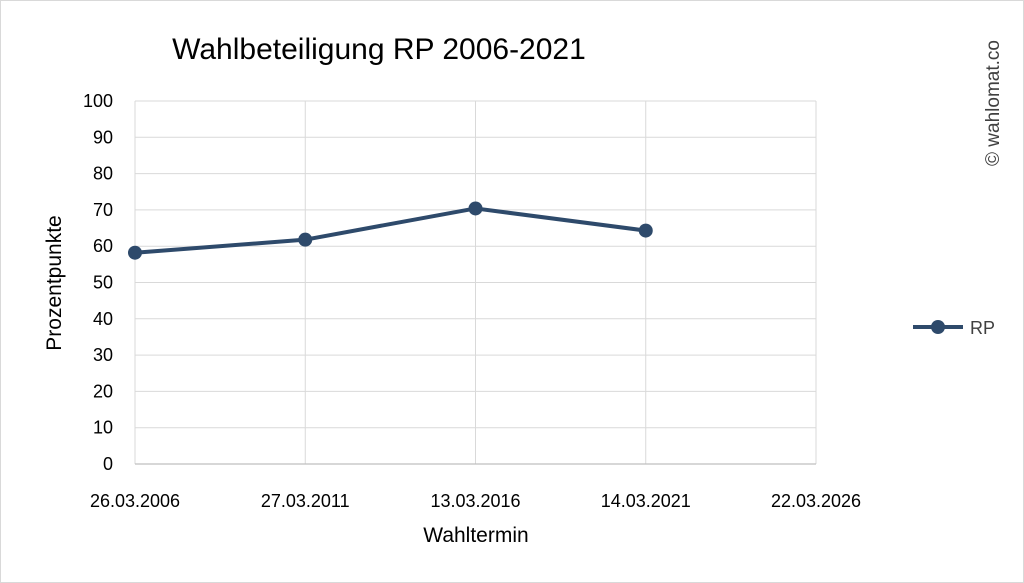  I want to click on y-tick-label: 50, so click(103, 283).